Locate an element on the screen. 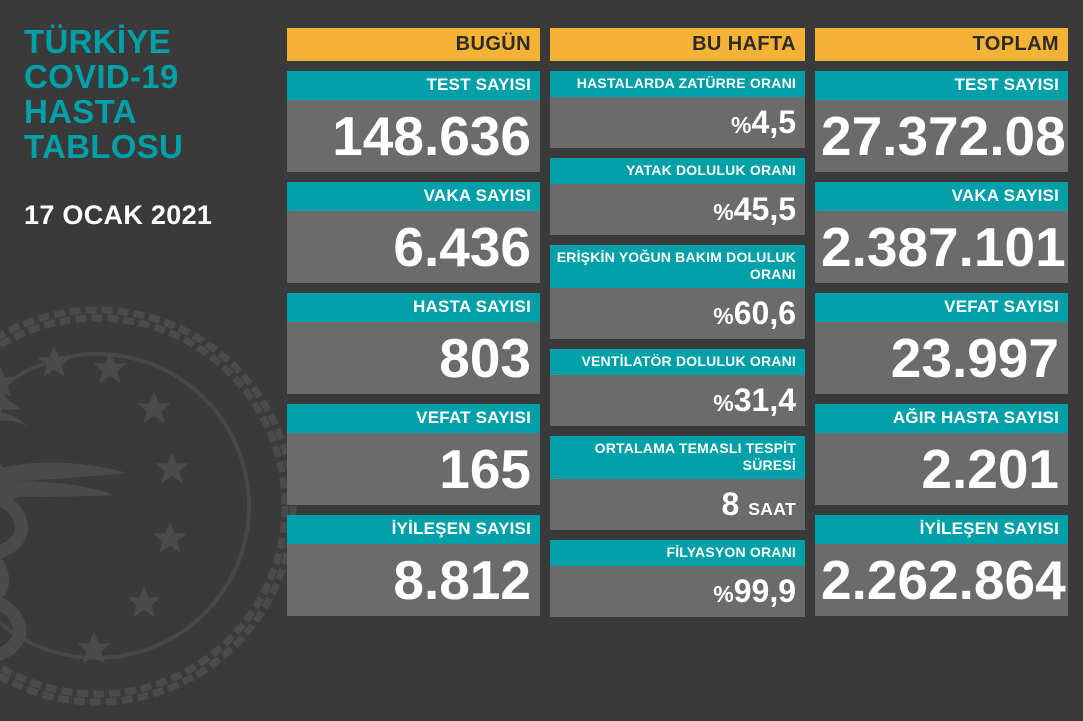 This screenshot has width=1083, height=721. stat-card: YATAK DOLULUK ORANI %45,5 is located at coordinates (677, 196).